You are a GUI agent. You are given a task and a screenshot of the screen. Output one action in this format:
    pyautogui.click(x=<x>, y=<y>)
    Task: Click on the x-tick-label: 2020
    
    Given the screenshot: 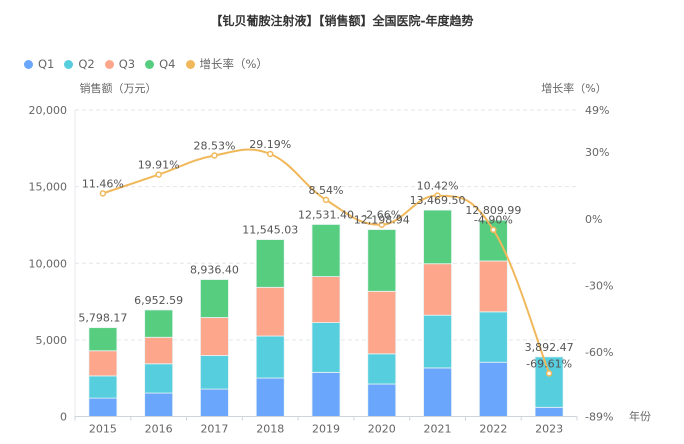 What is the action you would take?
    pyautogui.click(x=382, y=429)
    